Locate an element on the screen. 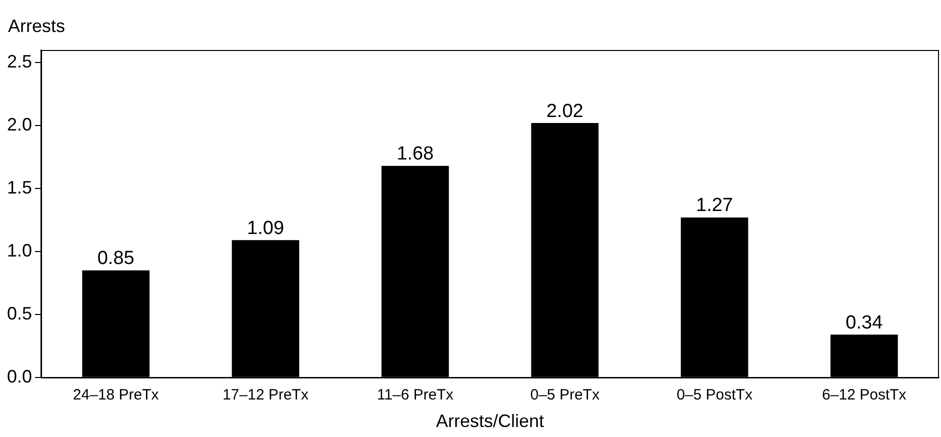 This screenshot has width=941, height=437. y-tick-label: 2.5 is located at coordinates (19, 62).